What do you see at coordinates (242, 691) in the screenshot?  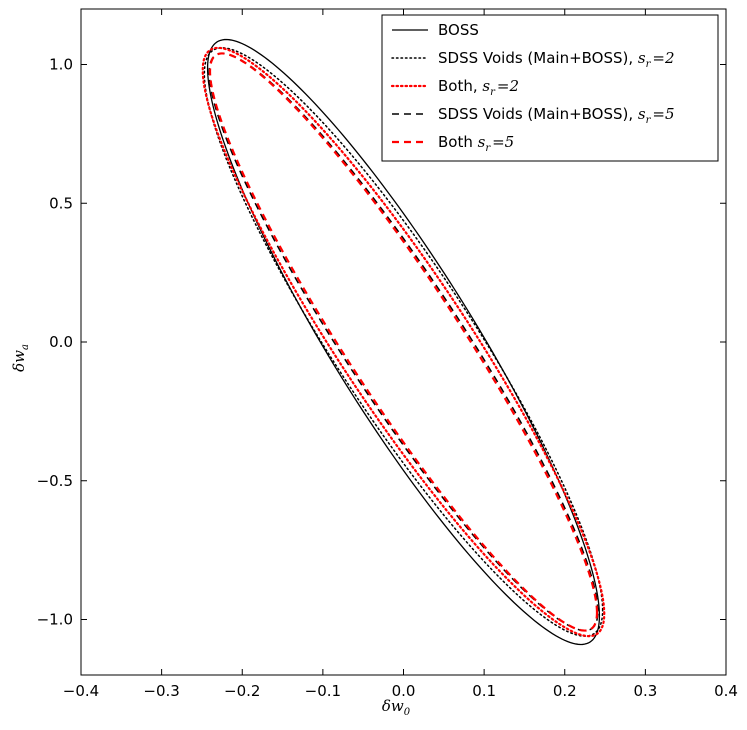 I see `x-tick-label: −0.2` at bounding box center [242, 691].